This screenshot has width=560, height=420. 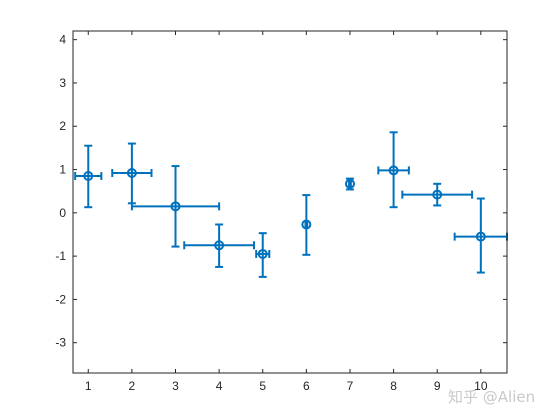 What do you see at coordinates (306, 386) in the screenshot?
I see `x-tick-label: 6` at bounding box center [306, 386].